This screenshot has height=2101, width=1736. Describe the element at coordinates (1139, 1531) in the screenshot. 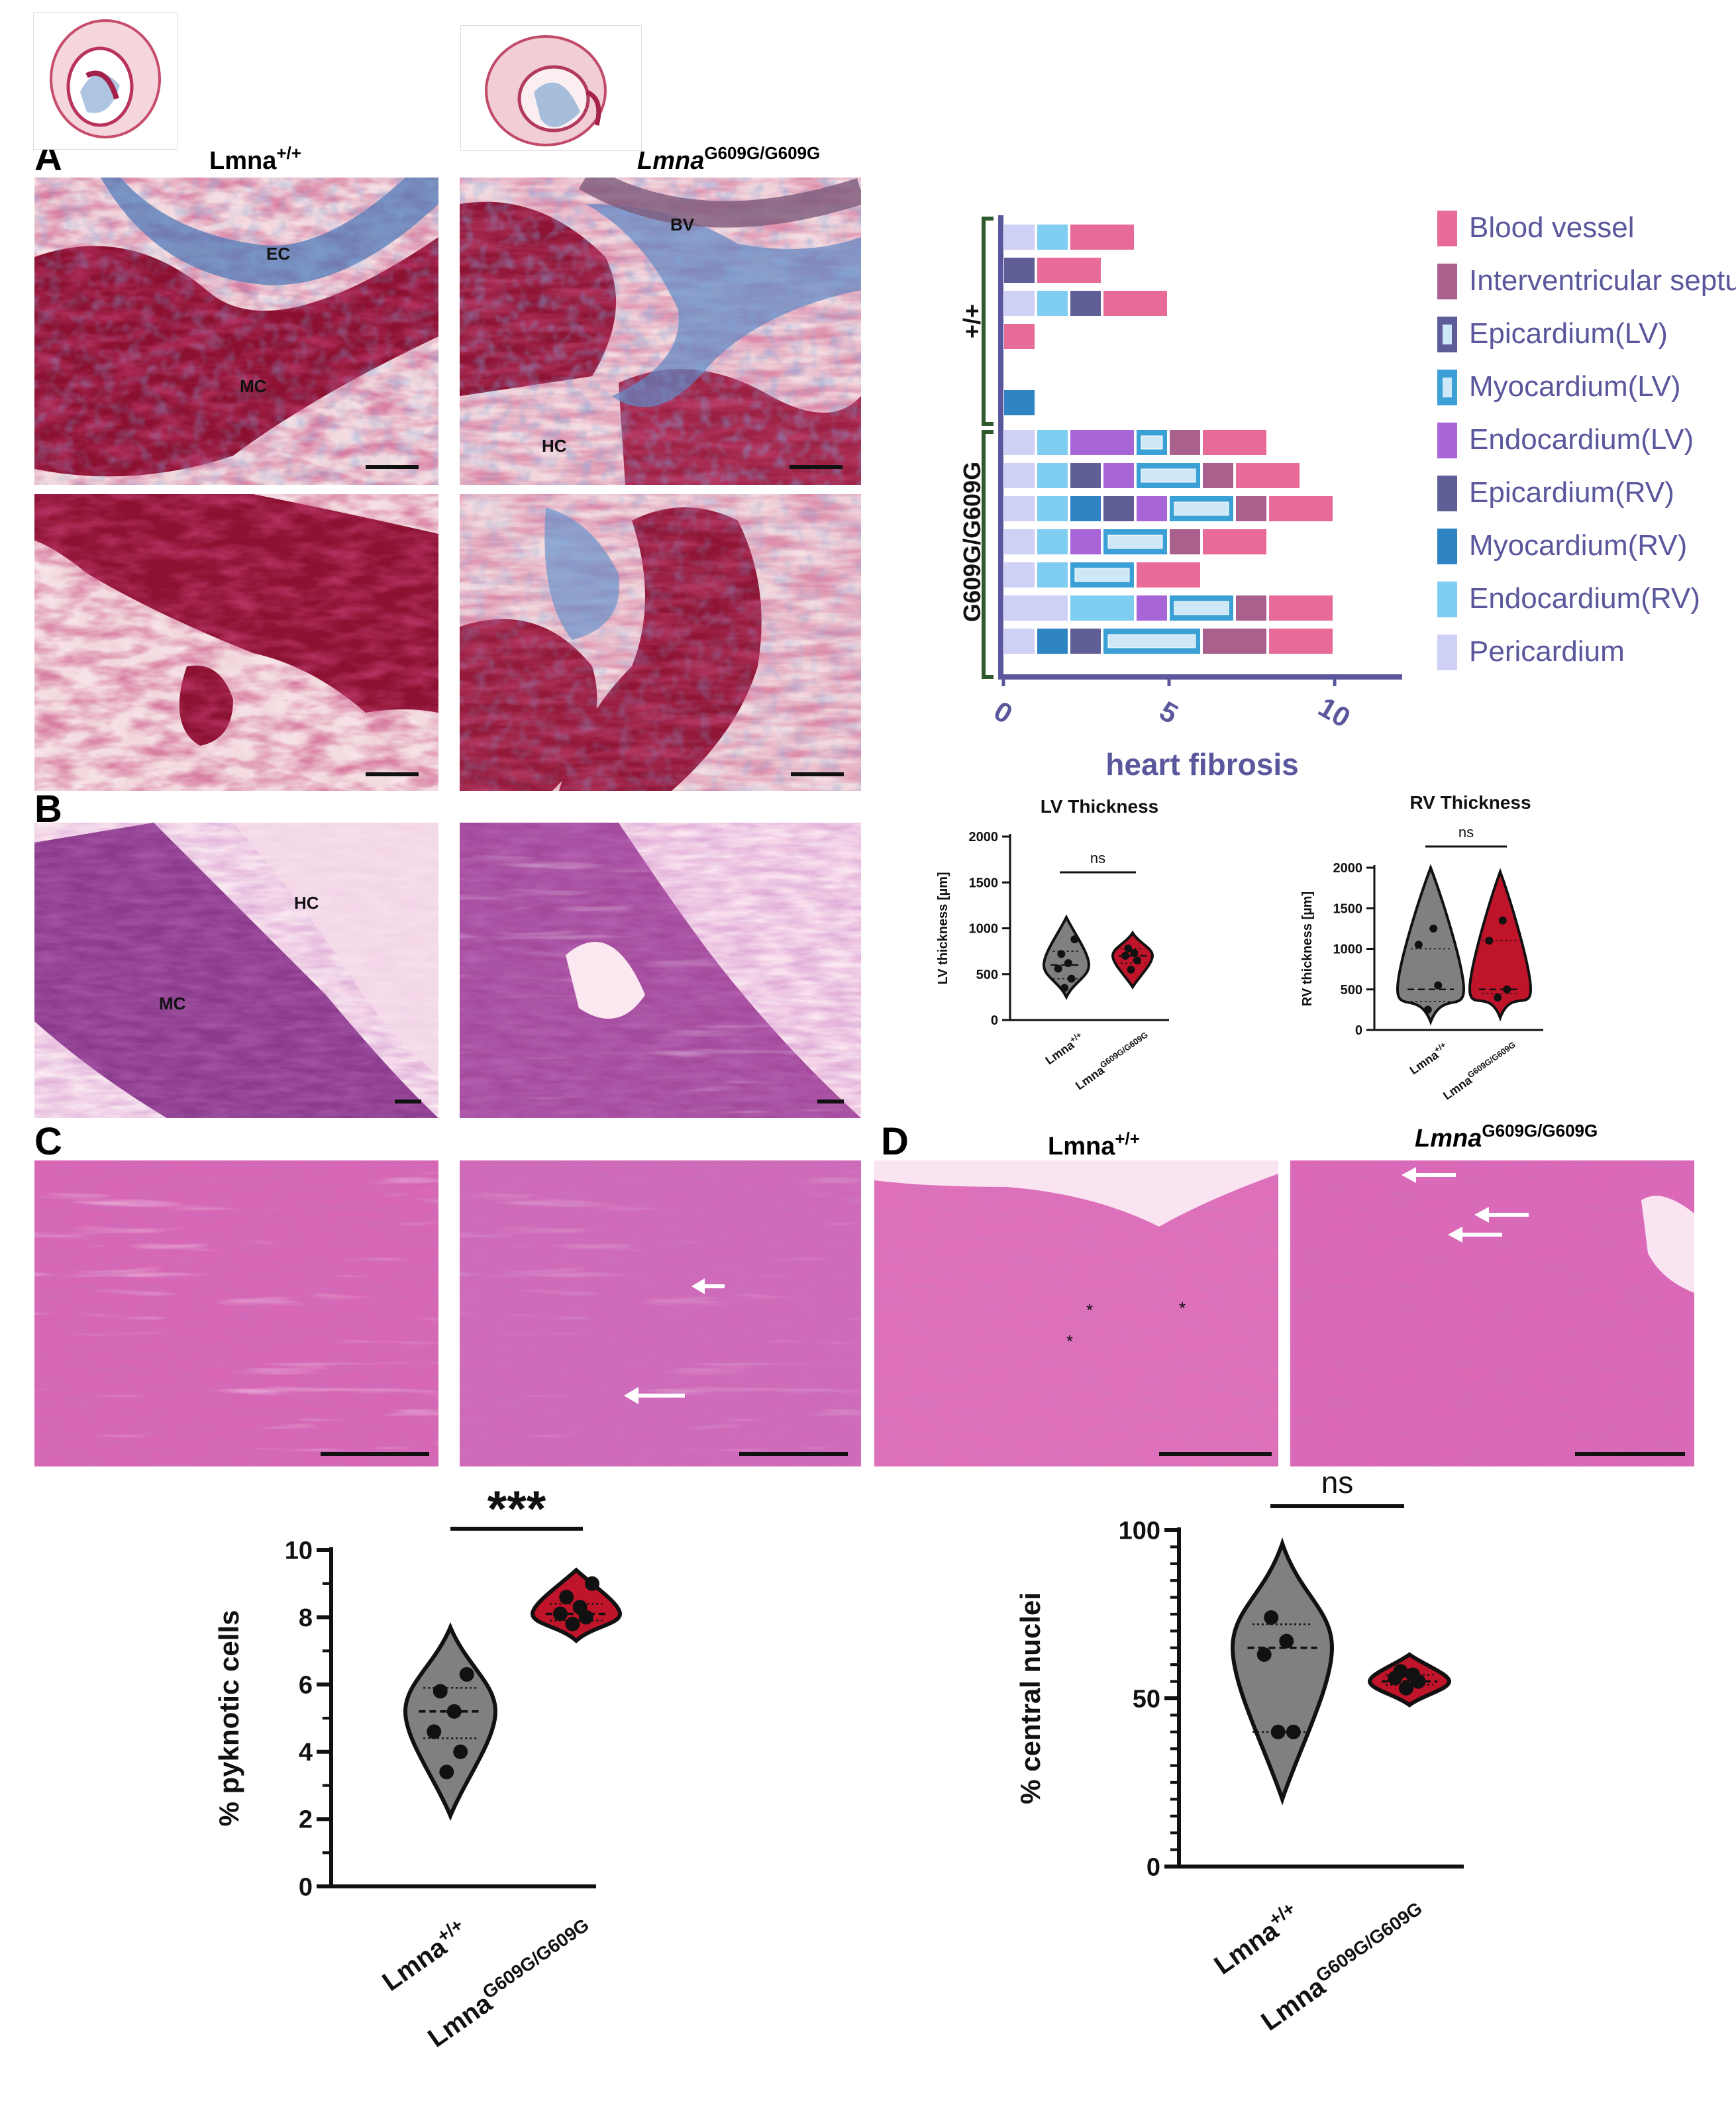

I see `y-tick-label: 100` at that location.